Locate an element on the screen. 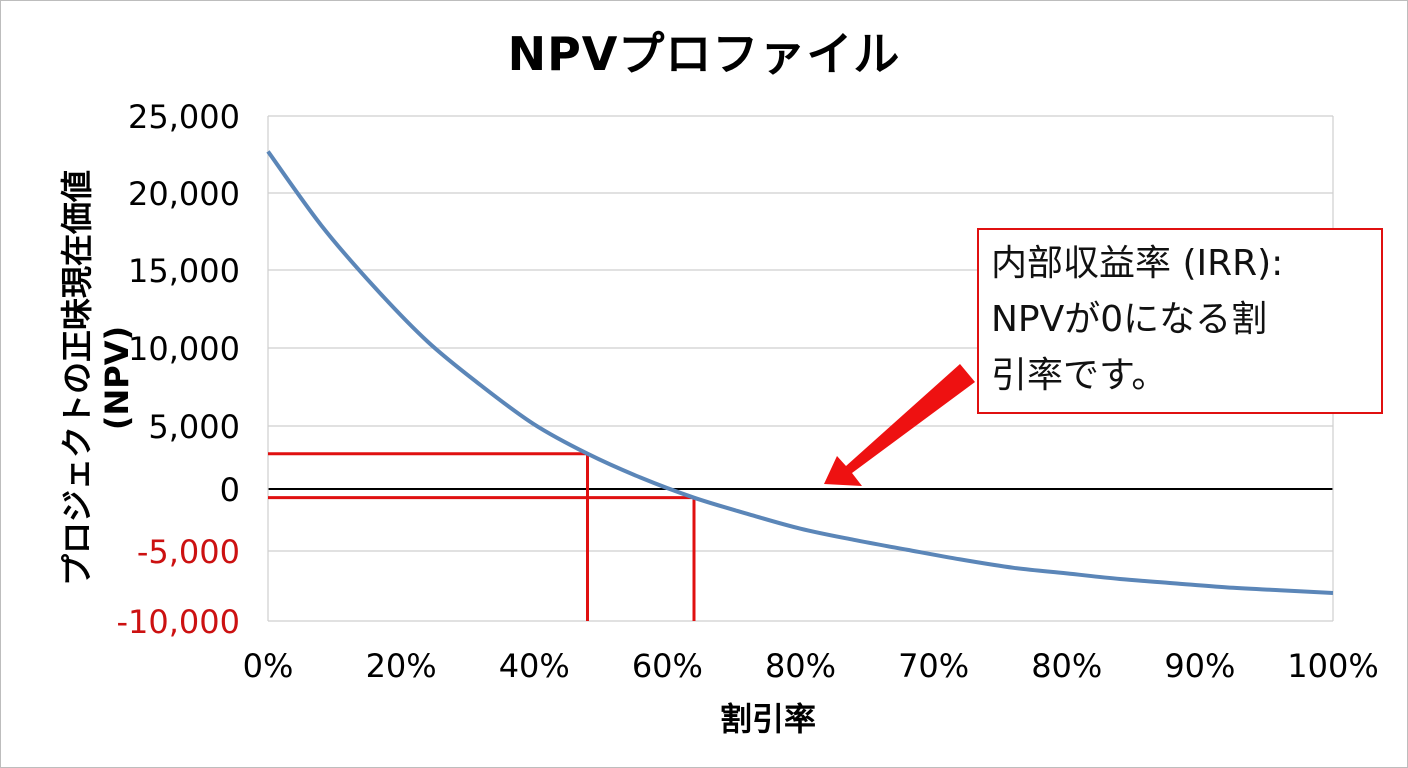 The width and height of the screenshot is (1408, 768). x-axis-label: 割引率 is located at coordinates (767, 719).